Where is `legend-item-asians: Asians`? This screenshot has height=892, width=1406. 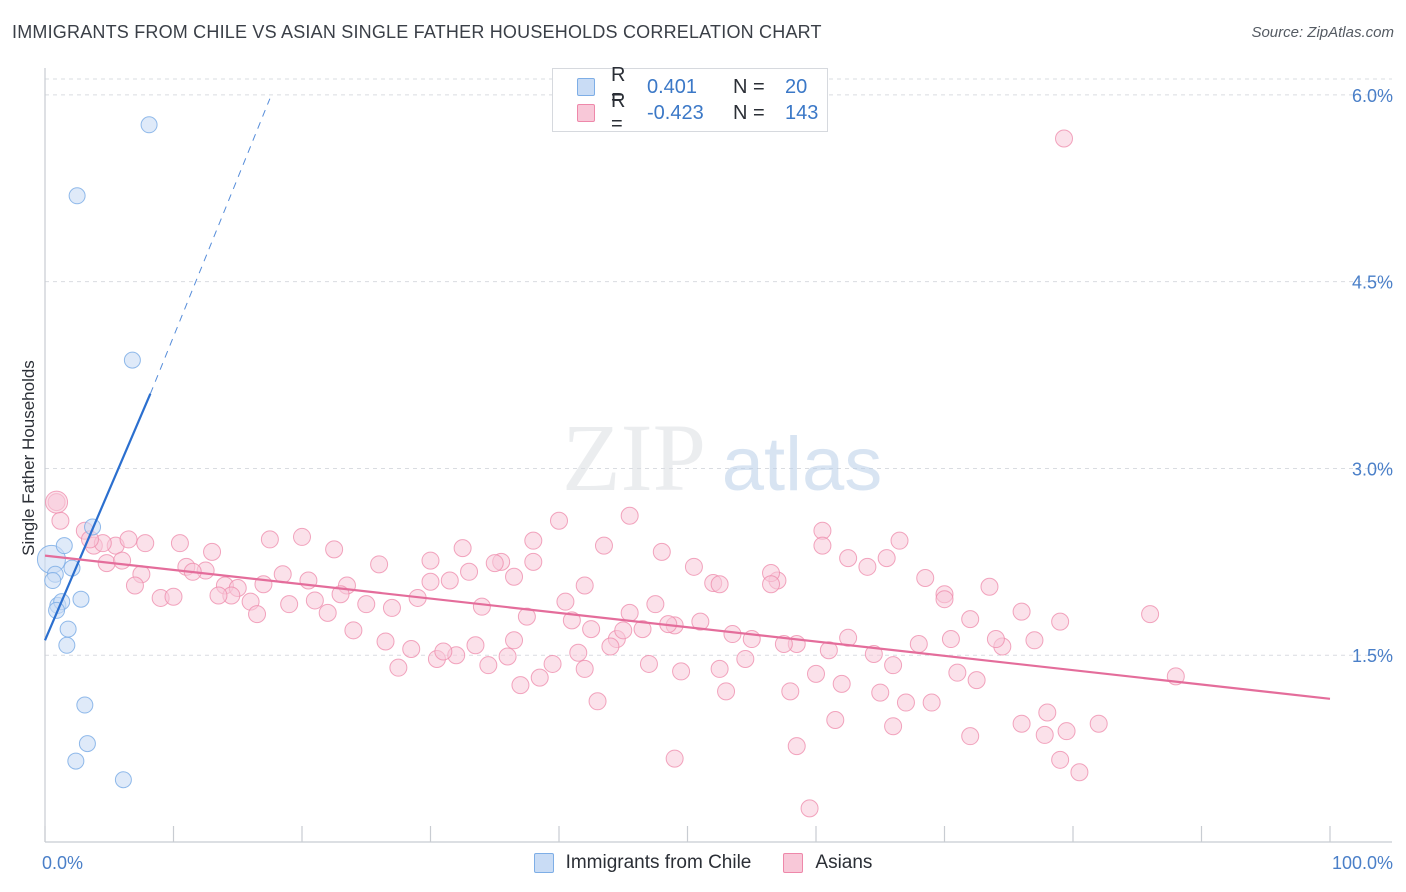 legend-item-asians: Asians is located at coordinates (827, 863).